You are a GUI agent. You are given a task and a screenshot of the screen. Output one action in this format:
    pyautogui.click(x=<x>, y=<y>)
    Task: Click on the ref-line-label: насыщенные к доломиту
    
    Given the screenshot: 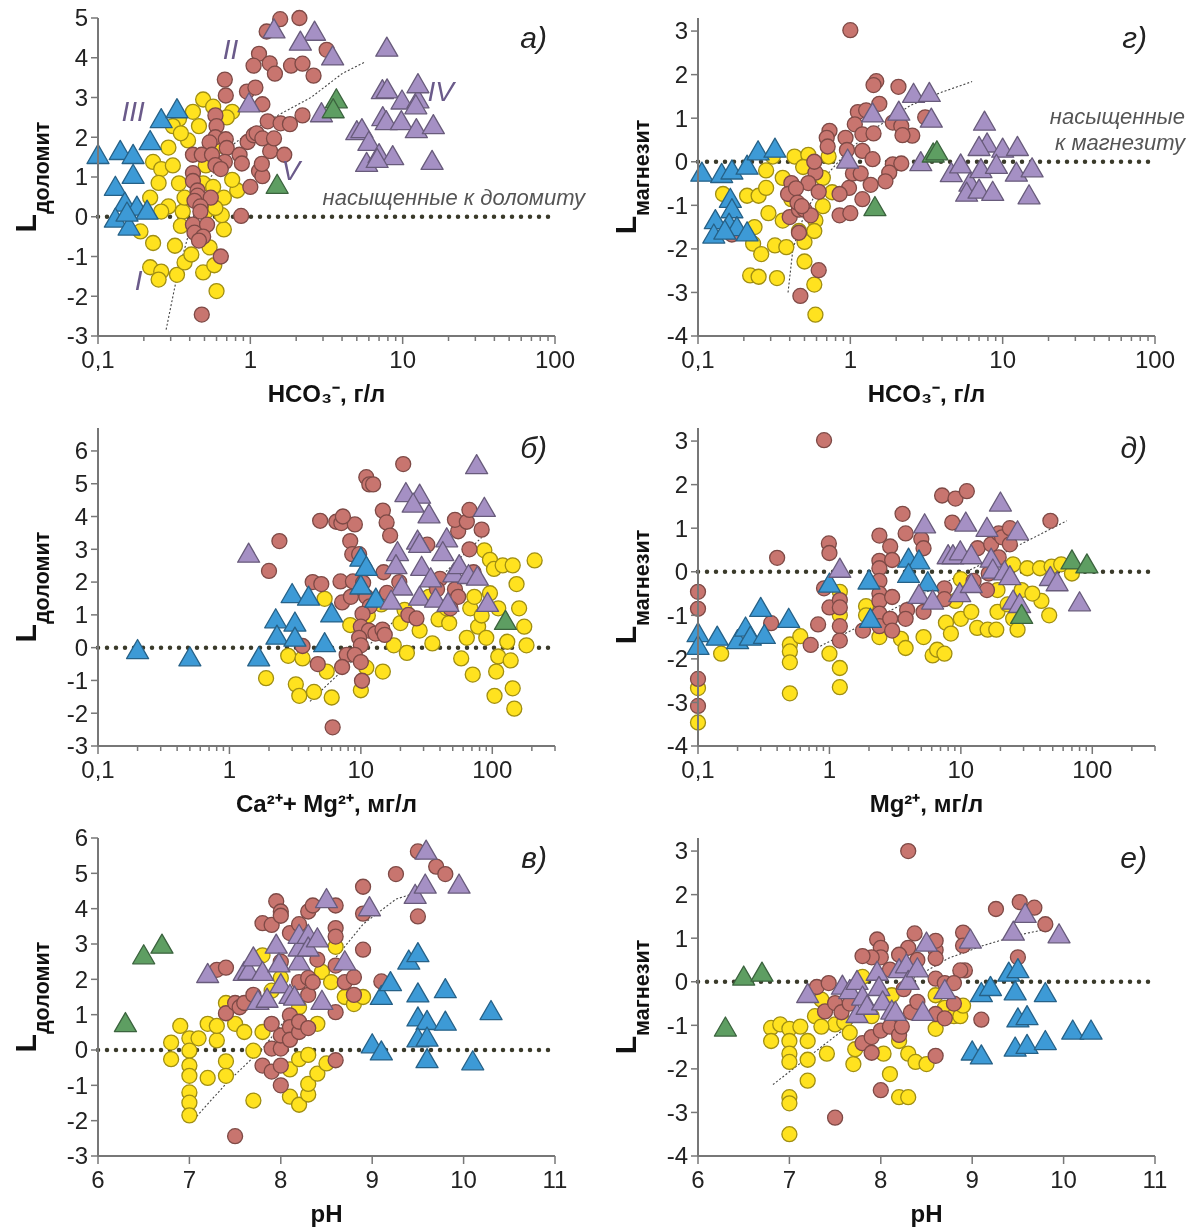 What is the action you would take?
    pyautogui.click(x=454, y=197)
    